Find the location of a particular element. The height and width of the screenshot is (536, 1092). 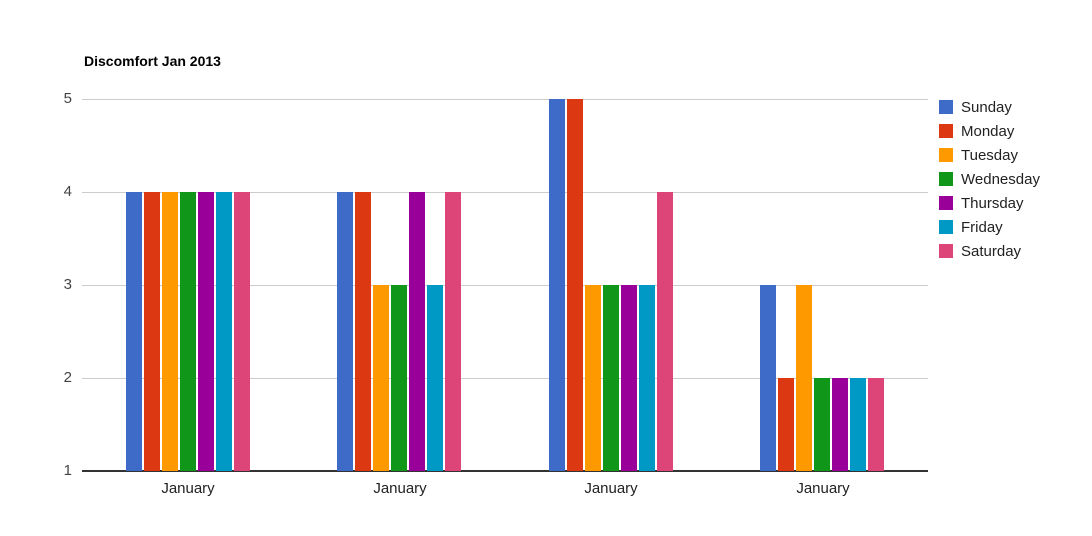

legend-item-friday: Friday is located at coordinates (989, 227).